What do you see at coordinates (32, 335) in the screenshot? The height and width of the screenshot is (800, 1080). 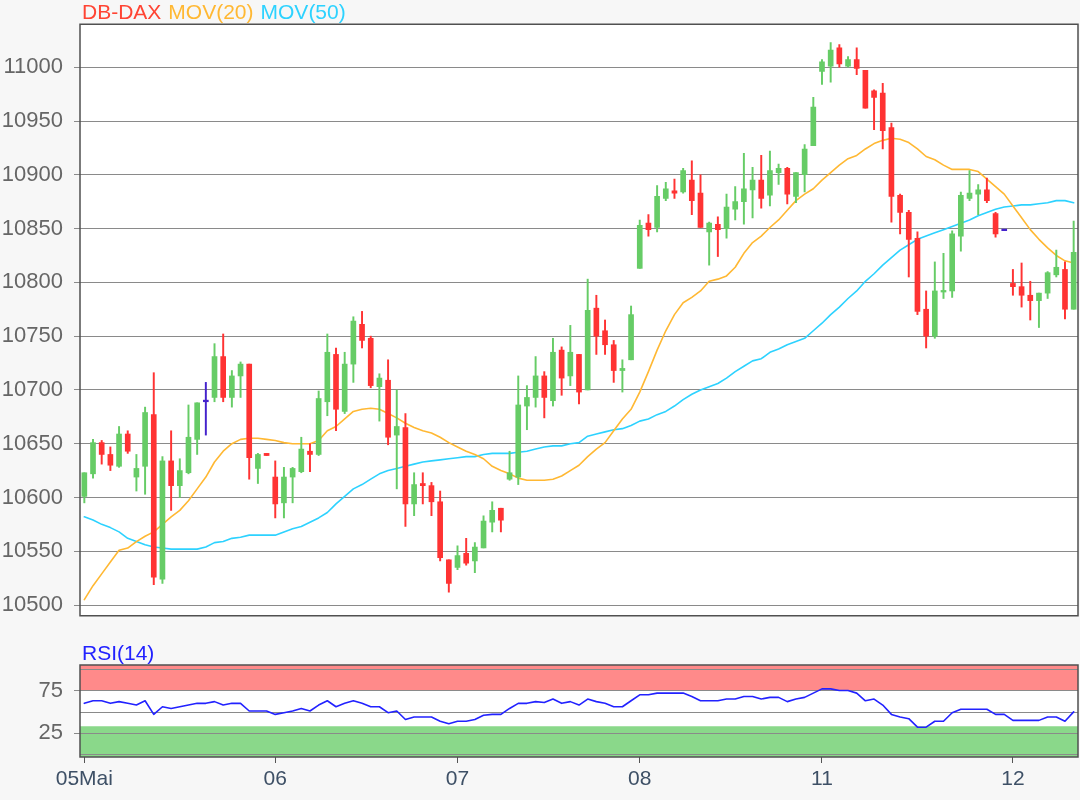 I see `y-tick-label: 10750` at bounding box center [32, 335].